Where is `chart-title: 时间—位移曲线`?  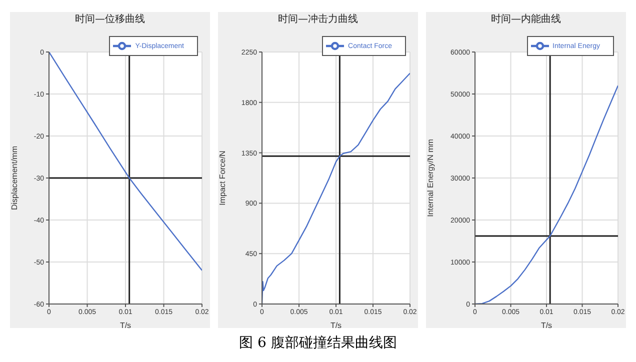
chart-title: 时间—位移曲线 is located at coordinates (110, 19).